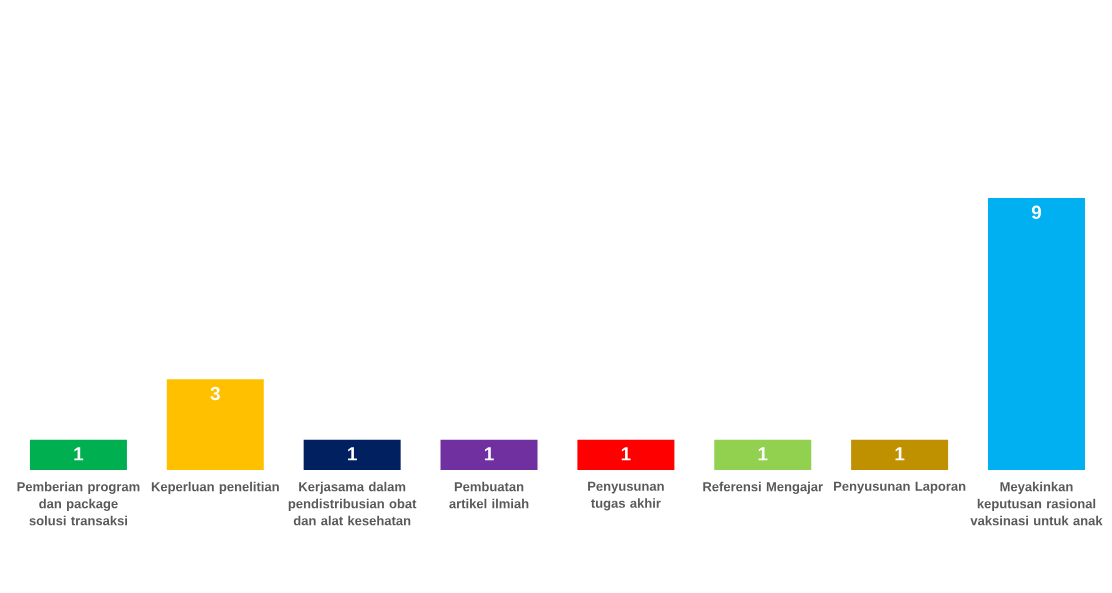 Image resolution: width=1112 pixels, height=593 pixels. What do you see at coordinates (1036, 503) in the screenshot?
I see `x-tick-label: Meyakinkan keputusan rasional vaksinasi untuk anak` at bounding box center [1036, 503].